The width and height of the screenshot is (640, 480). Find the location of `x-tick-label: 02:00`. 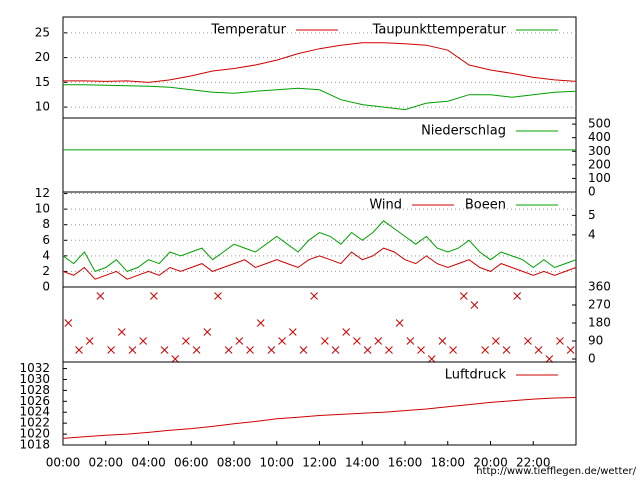

x-tick-label: 02:00 is located at coordinates (105, 463).